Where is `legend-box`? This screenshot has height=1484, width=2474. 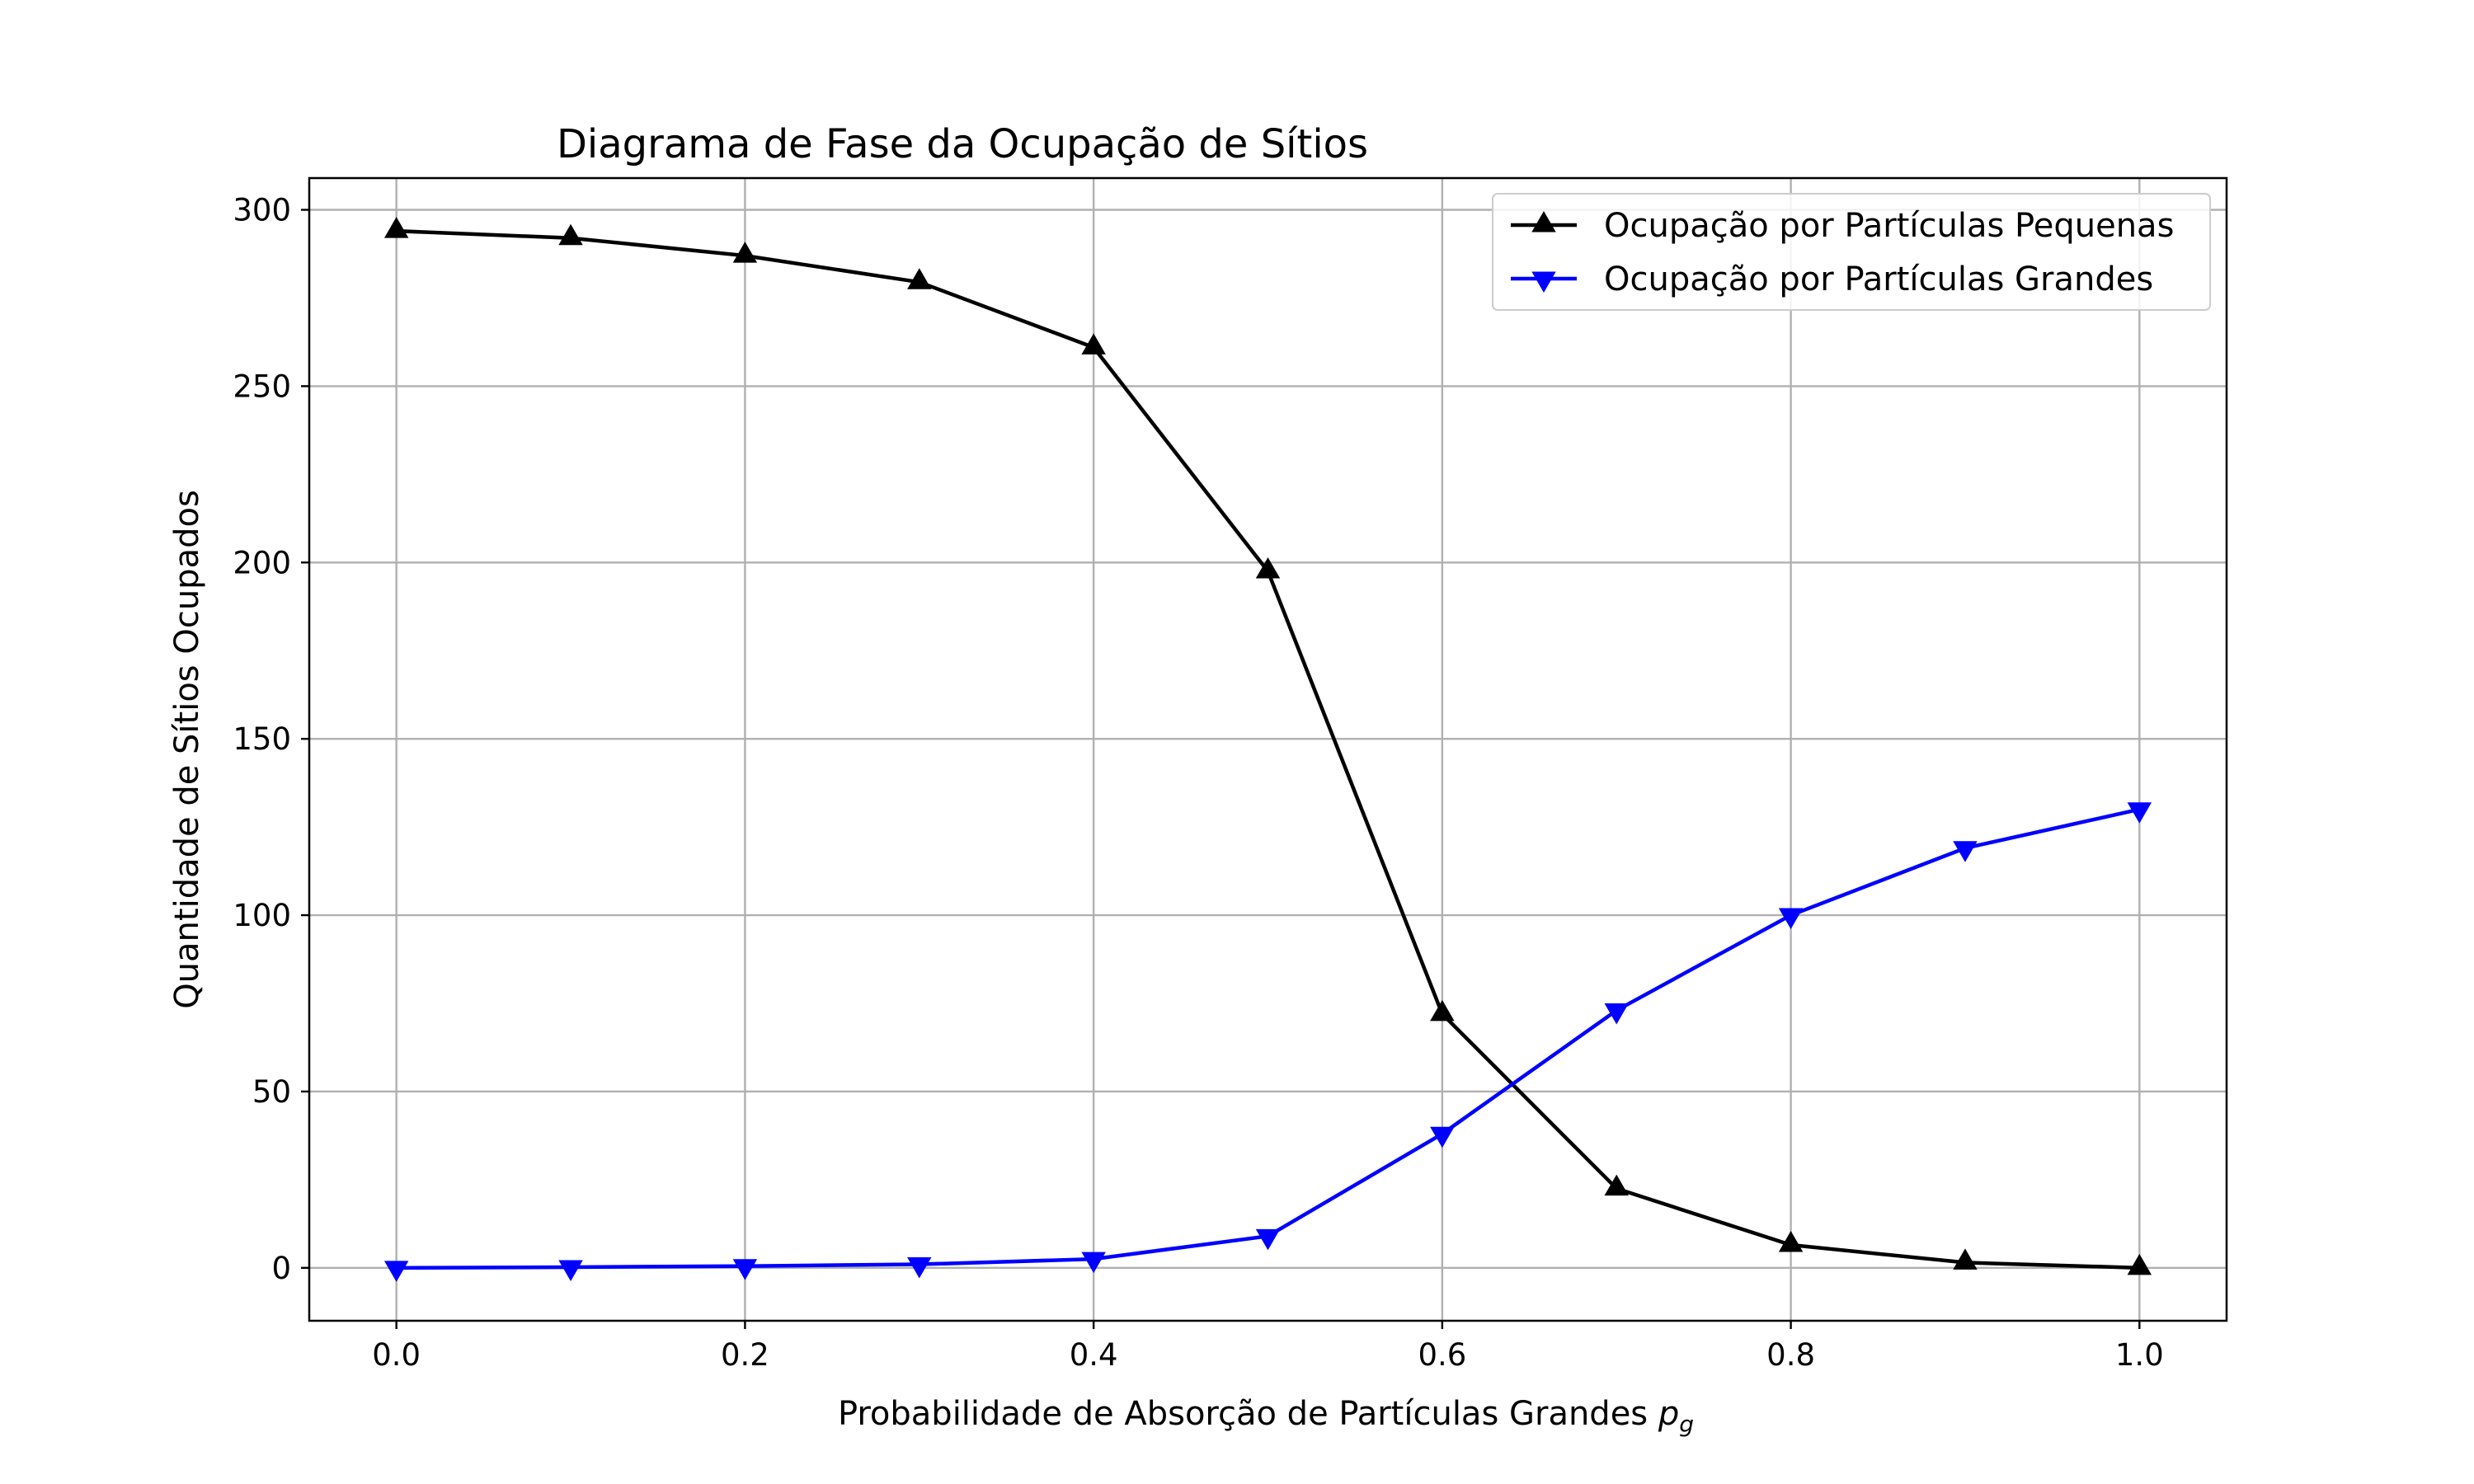
legend-box is located at coordinates (1851, 252).